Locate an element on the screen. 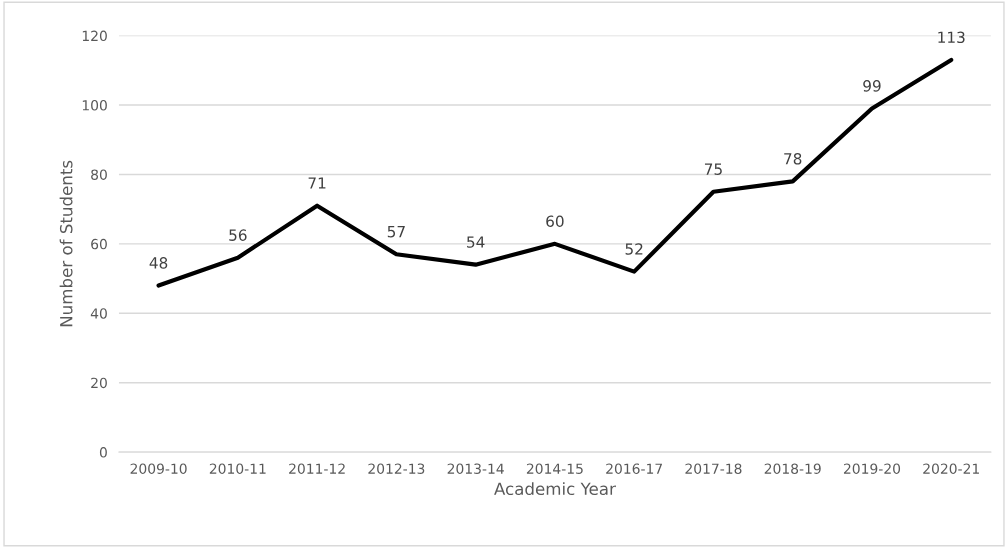 Image resolution: width=1008 pixels, height=548 pixels. x-tick-label: 2016-17 is located at coordinates (634, 468).